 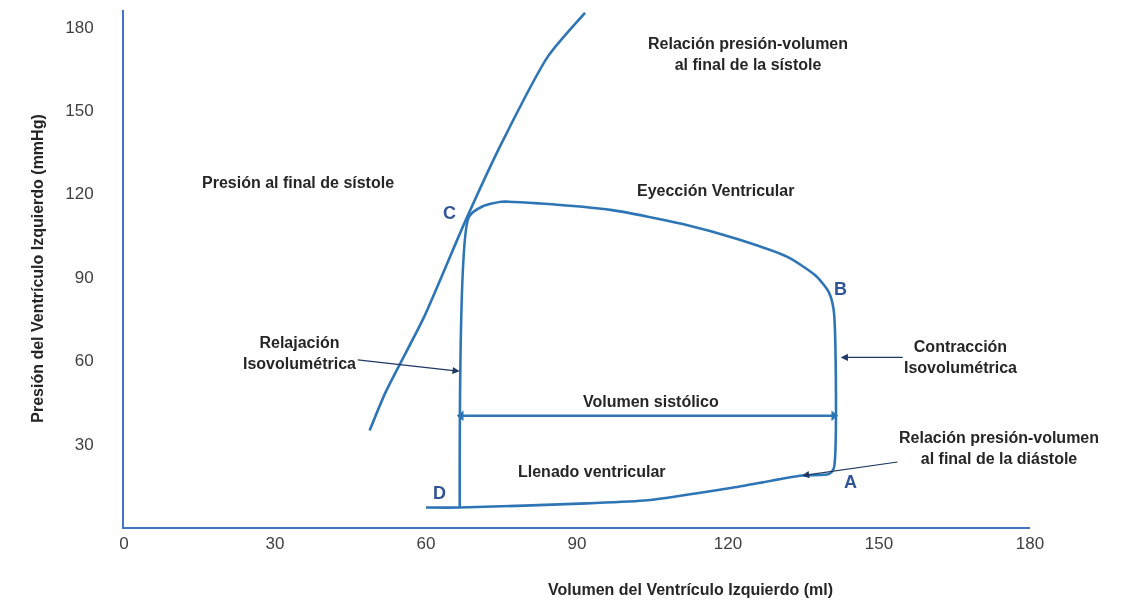 I want to click on x-tick-label: 30, so click(x=275, y=544).